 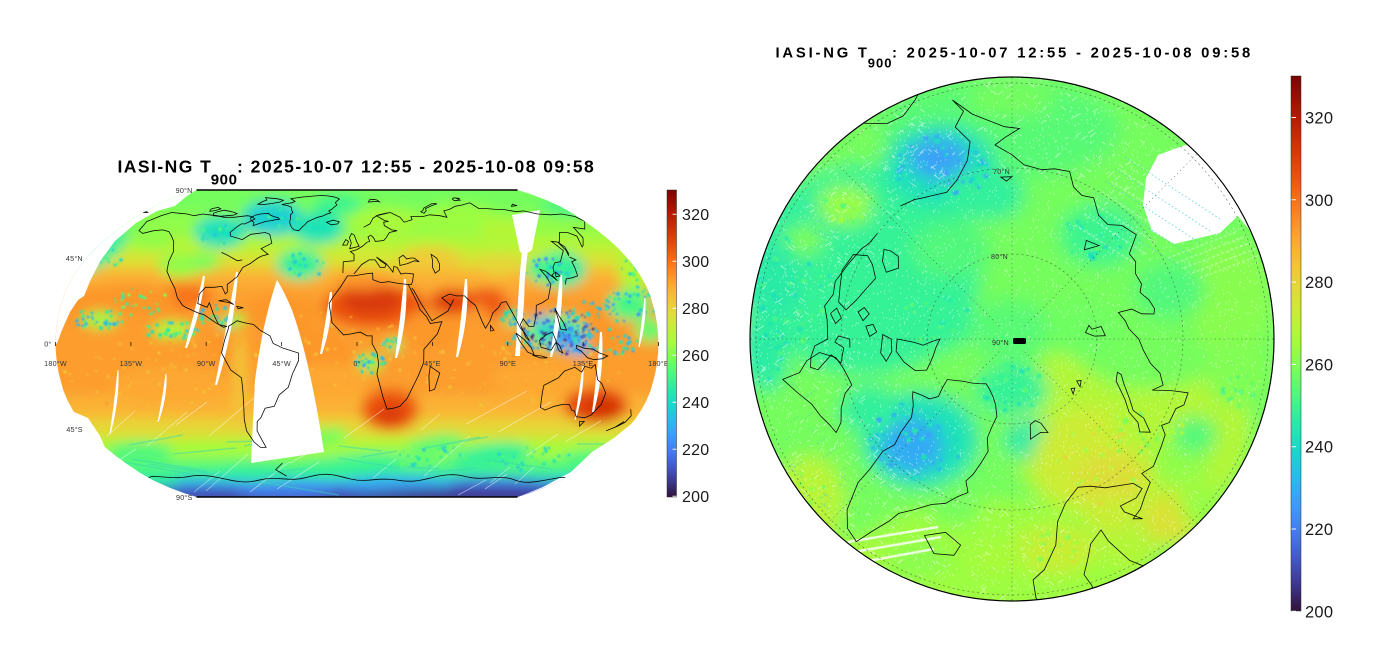 I want to click on svg-text: 180°E, so click(x=658, y=363).